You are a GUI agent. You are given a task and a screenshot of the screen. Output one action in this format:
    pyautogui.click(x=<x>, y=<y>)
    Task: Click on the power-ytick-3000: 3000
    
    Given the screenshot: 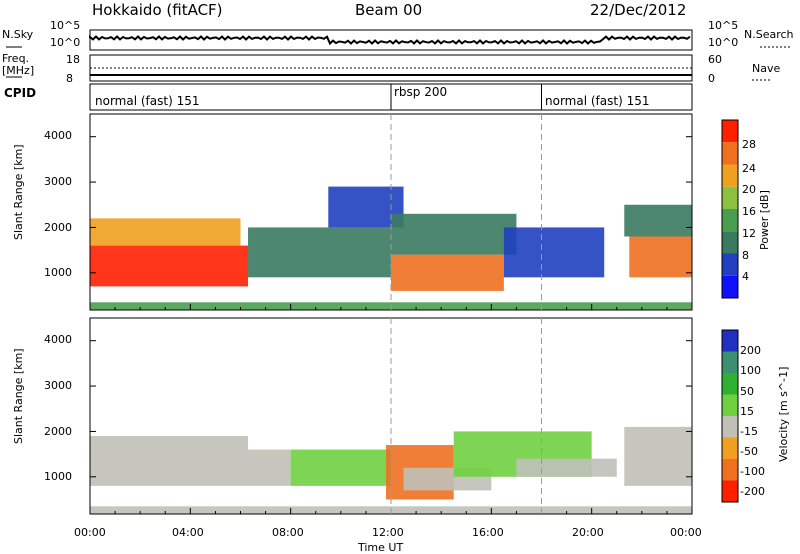 What is the action you would take?
    pyautogui.click(x=58, y=181)
    